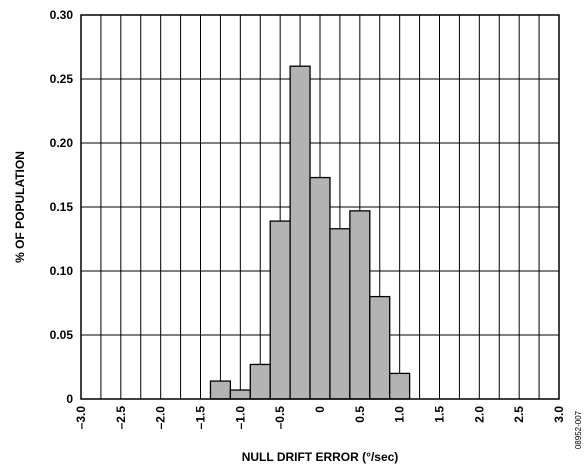 This screenshot has width=588, height=466. Describe the element at coordinates (62, 79) in the screenshot. I see `y-tick-label: 0.25` at that location.